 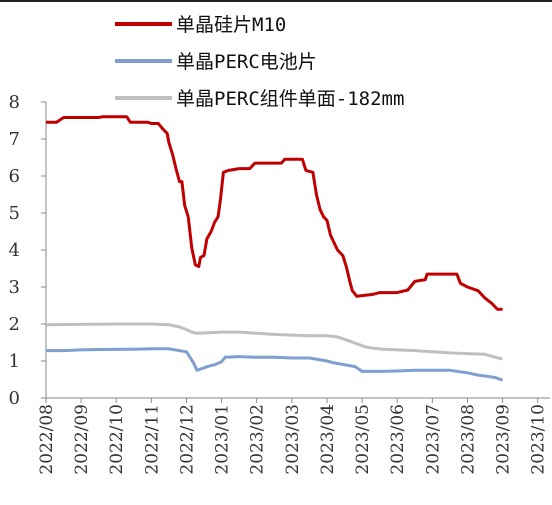 I want to click on legend-label-0: 单晶硅片M10, so click(x=231, y=25).